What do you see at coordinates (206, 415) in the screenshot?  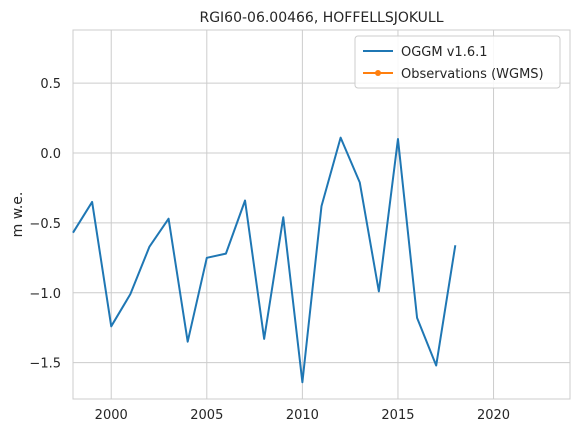 I see `x-tick-label: 2005` at bounding box center [206, 415].